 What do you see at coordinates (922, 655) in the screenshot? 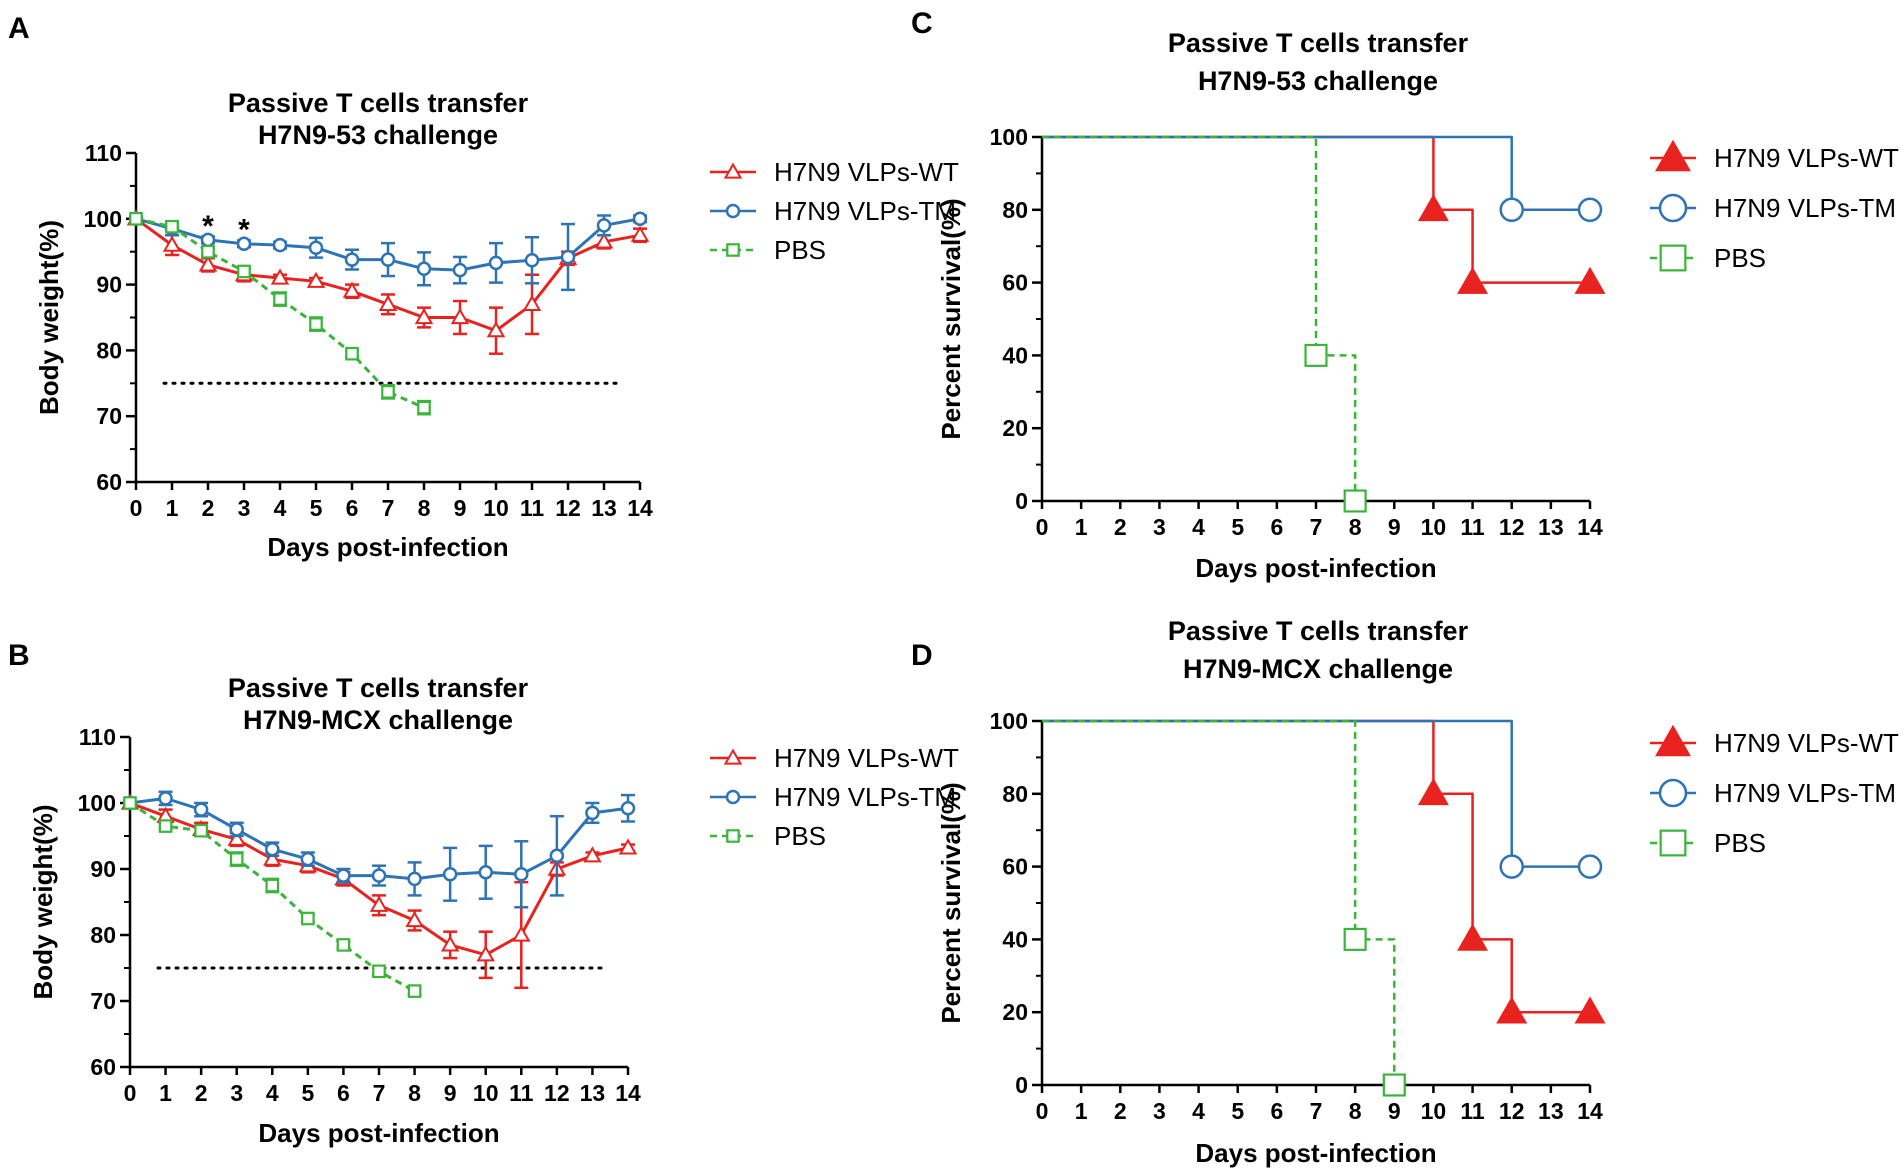
I see `panel-letter: D` at bounding box center [922, 655].